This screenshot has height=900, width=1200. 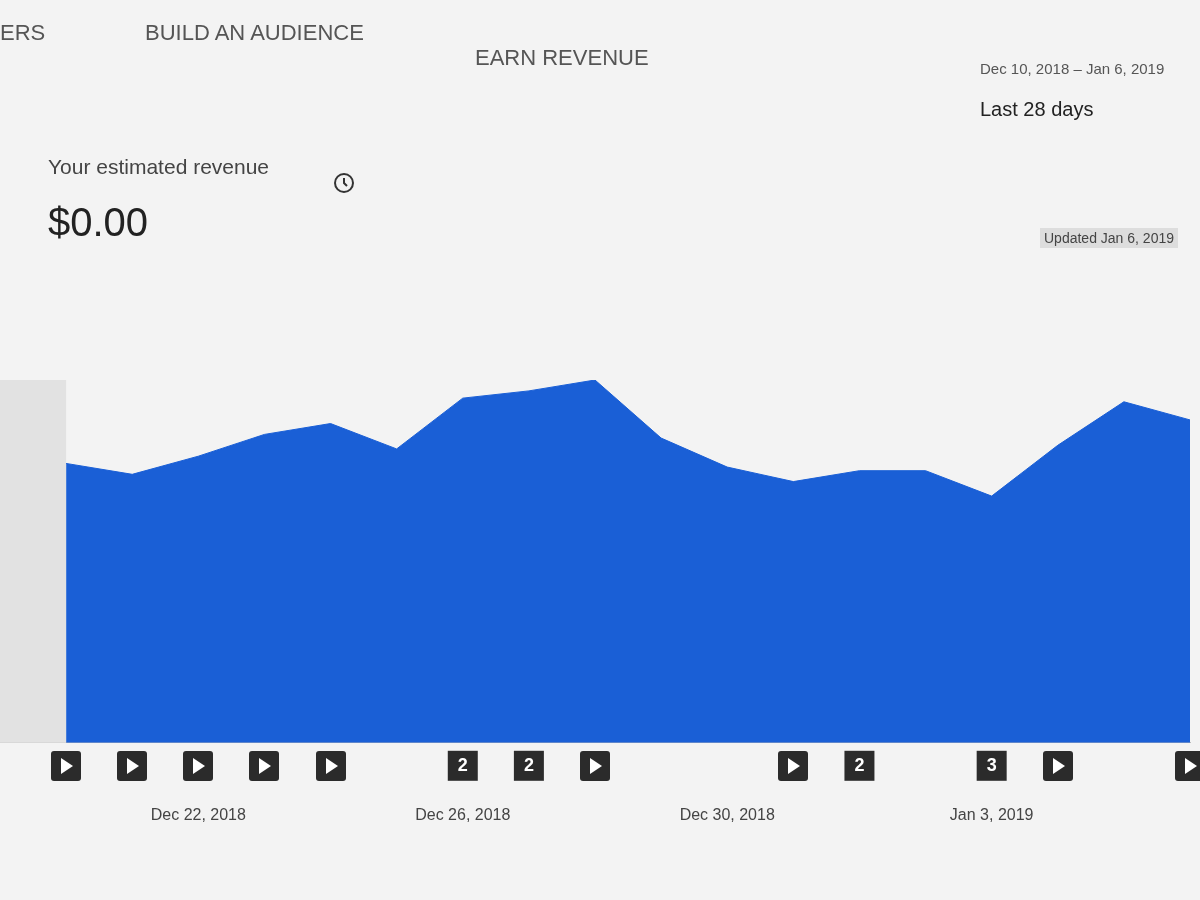 What do you see at coordinates (254, 33) in the screenshot?
I see `text: BUILD AN AUDIENCE` at bounding box center [254, 33].